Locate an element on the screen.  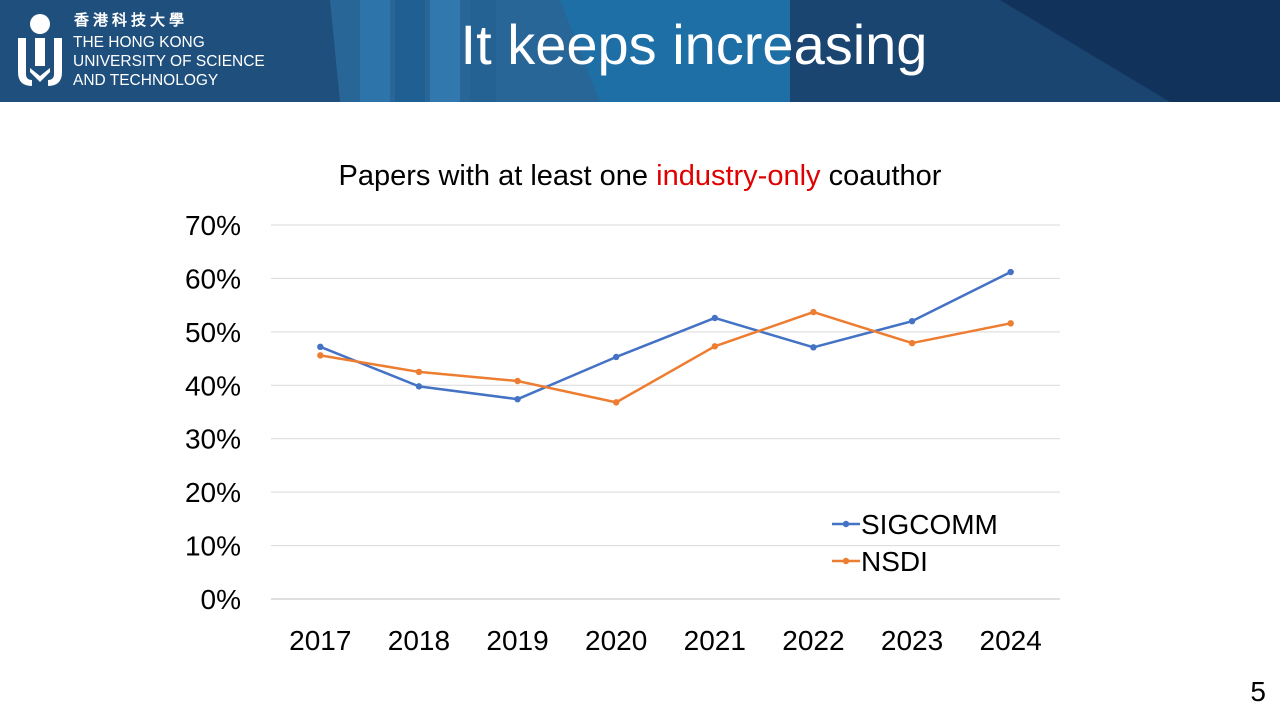
x-tick-label: 2017 is located at coordinates (320, 640).